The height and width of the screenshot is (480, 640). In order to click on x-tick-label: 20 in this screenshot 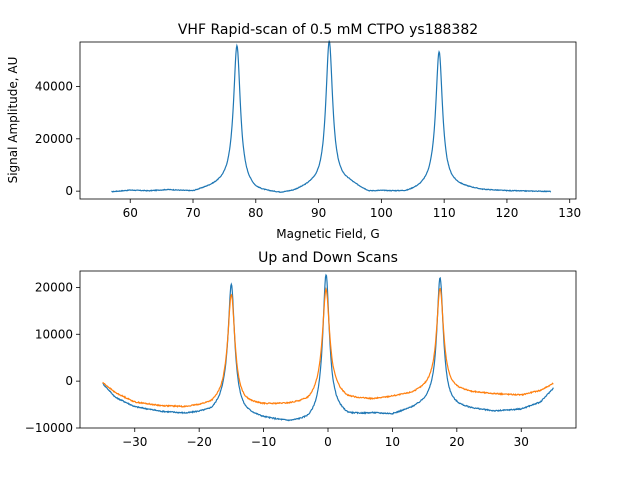, I will do `click(456, 442)`.